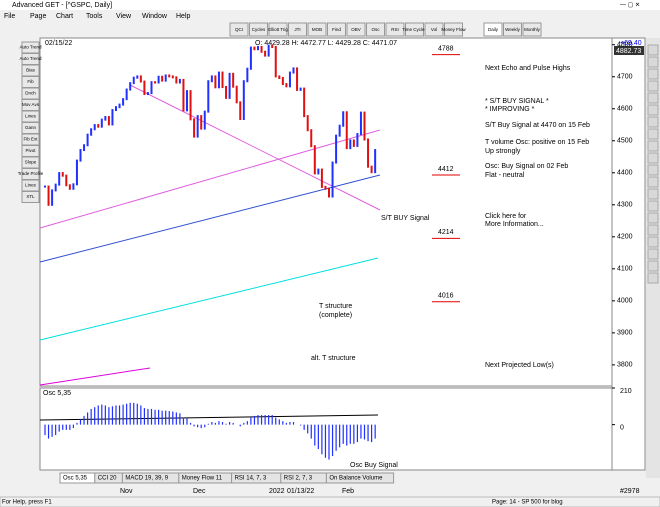  I want to click on menu-item: Help, so click(183, 16).